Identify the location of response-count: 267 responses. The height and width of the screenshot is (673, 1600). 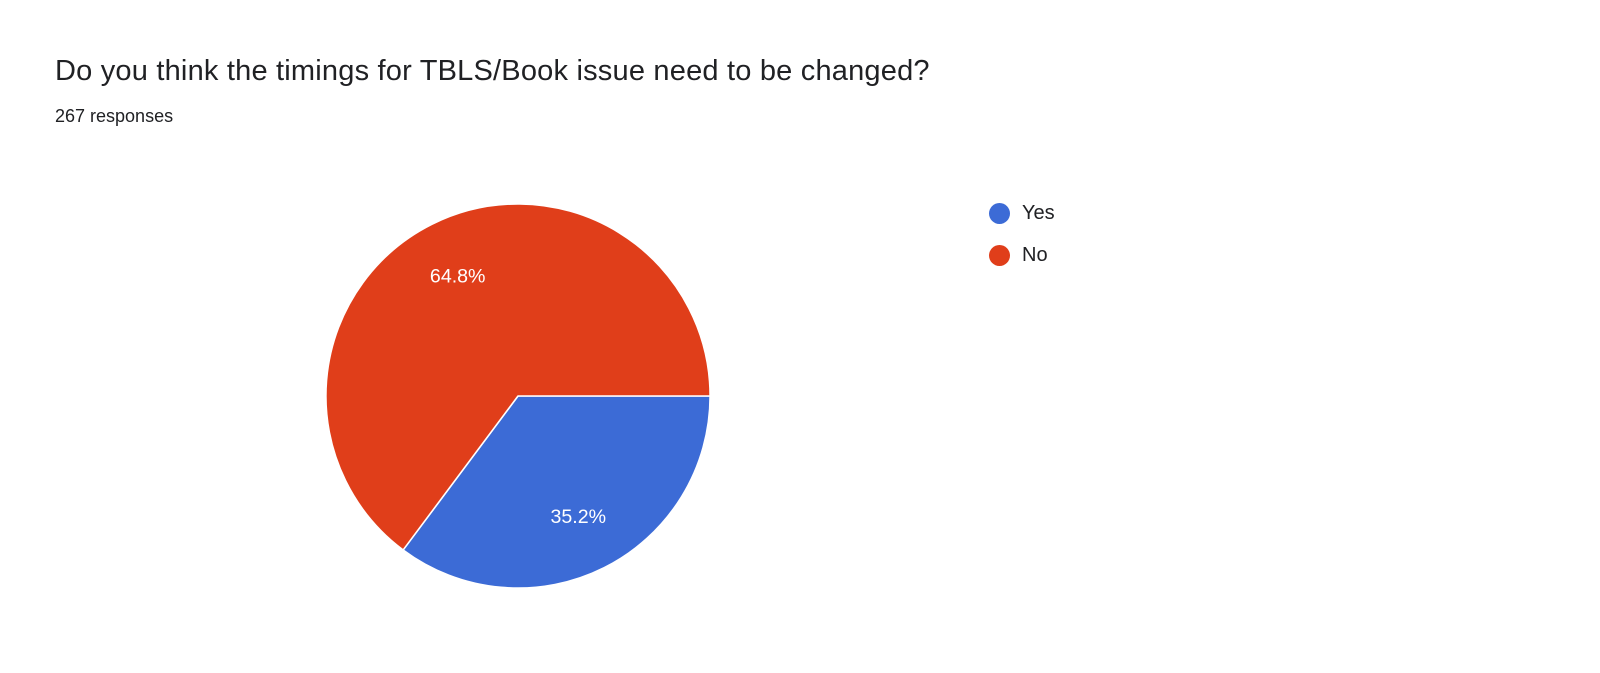
(114, 116).